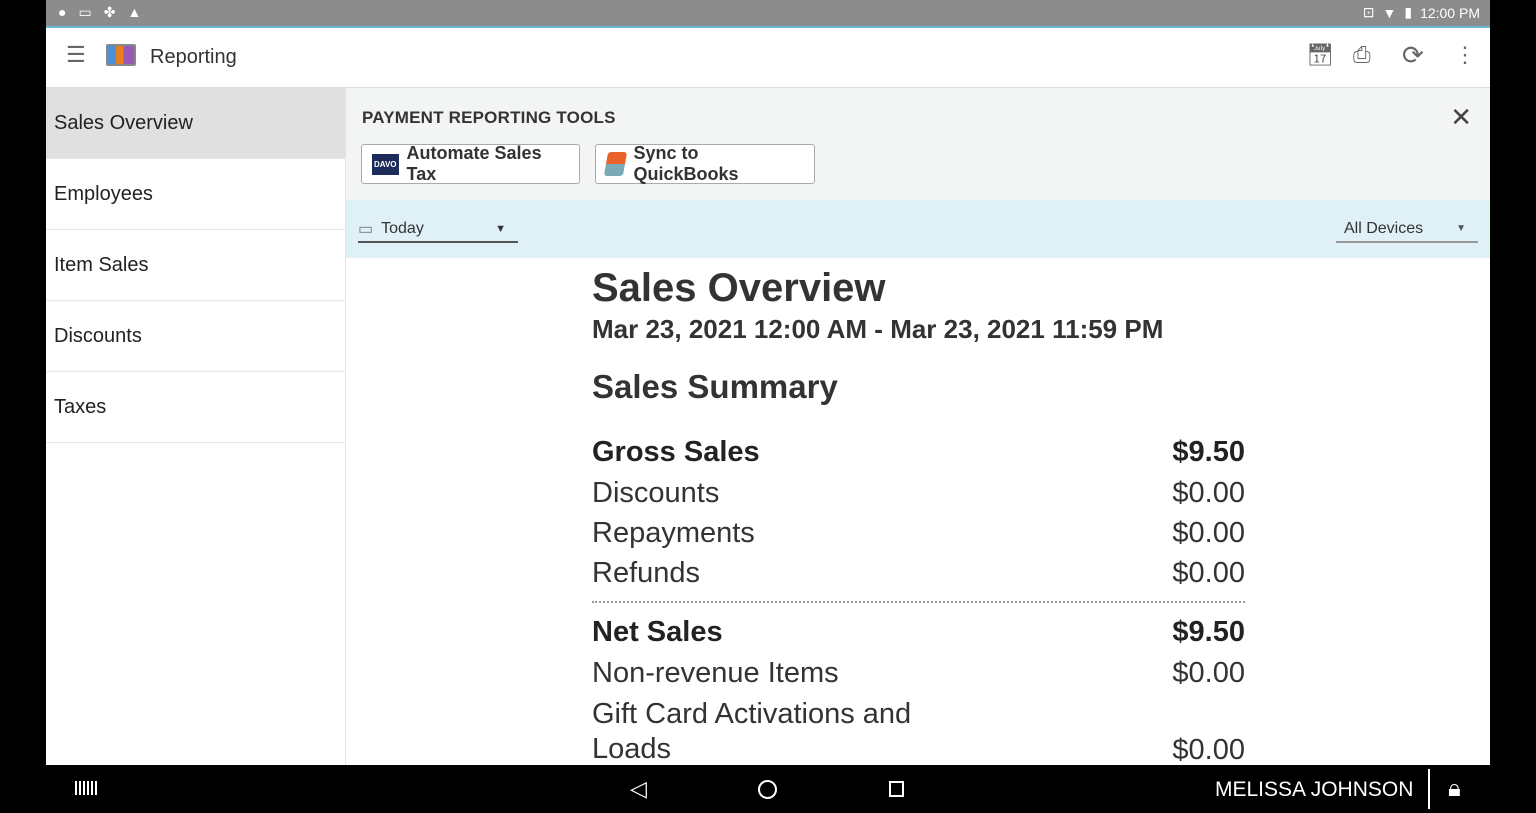  What do you see at coordinates (739, 288) in the screenshot?
I see `report-title: Sales Overview` at bounding box center [739, 288].